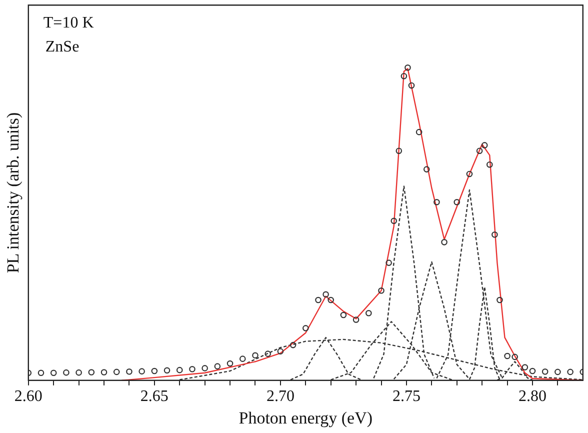  Describe the element at coordinates (28, 397) in the screenshot. I see `x-tick-label: 2.60` at that location.